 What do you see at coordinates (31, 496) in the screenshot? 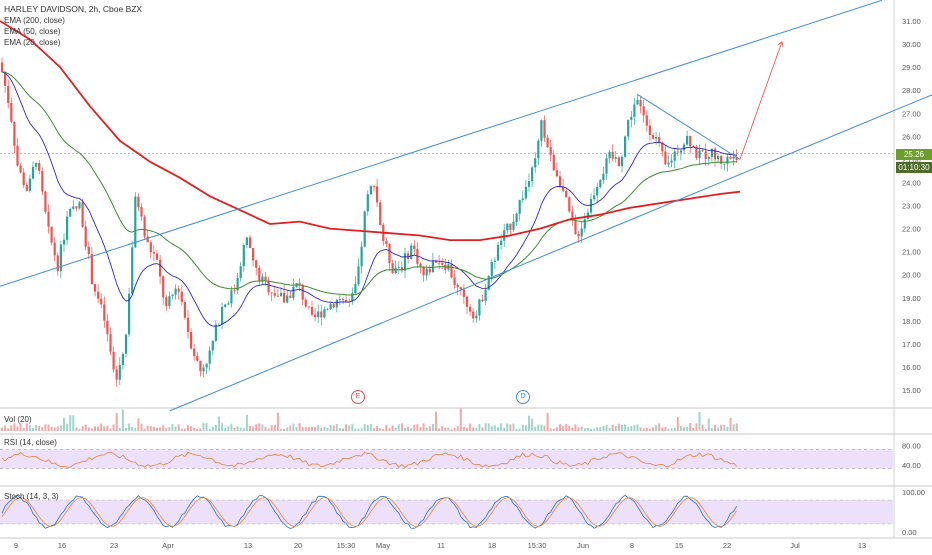
I see `stoch-label: Stoch (14, 3, 3)` at bounding box center [31, 496].